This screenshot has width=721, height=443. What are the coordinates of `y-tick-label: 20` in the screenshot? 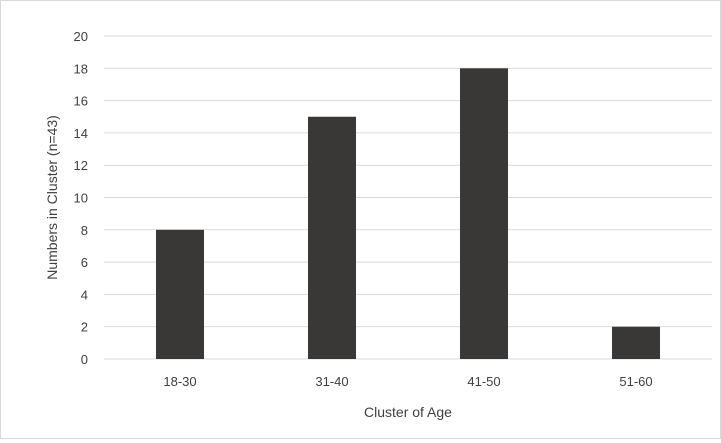 It's located at (81, 36).